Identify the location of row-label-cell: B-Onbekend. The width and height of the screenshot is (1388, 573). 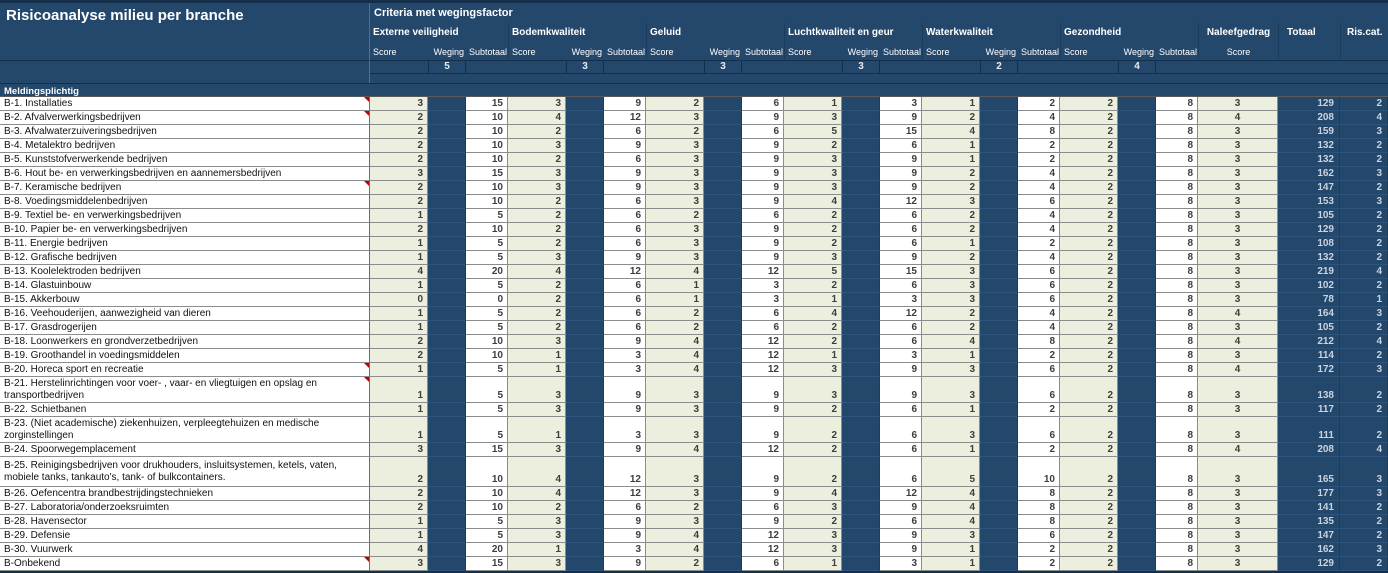
(185, 564).